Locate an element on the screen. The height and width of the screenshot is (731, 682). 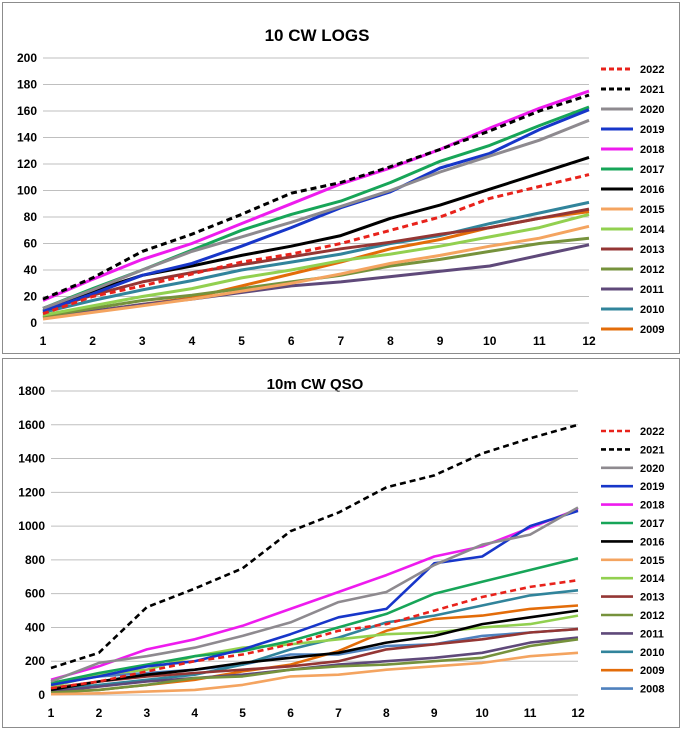
y-tick-label: 1800 is located at coordinates (31, 391).